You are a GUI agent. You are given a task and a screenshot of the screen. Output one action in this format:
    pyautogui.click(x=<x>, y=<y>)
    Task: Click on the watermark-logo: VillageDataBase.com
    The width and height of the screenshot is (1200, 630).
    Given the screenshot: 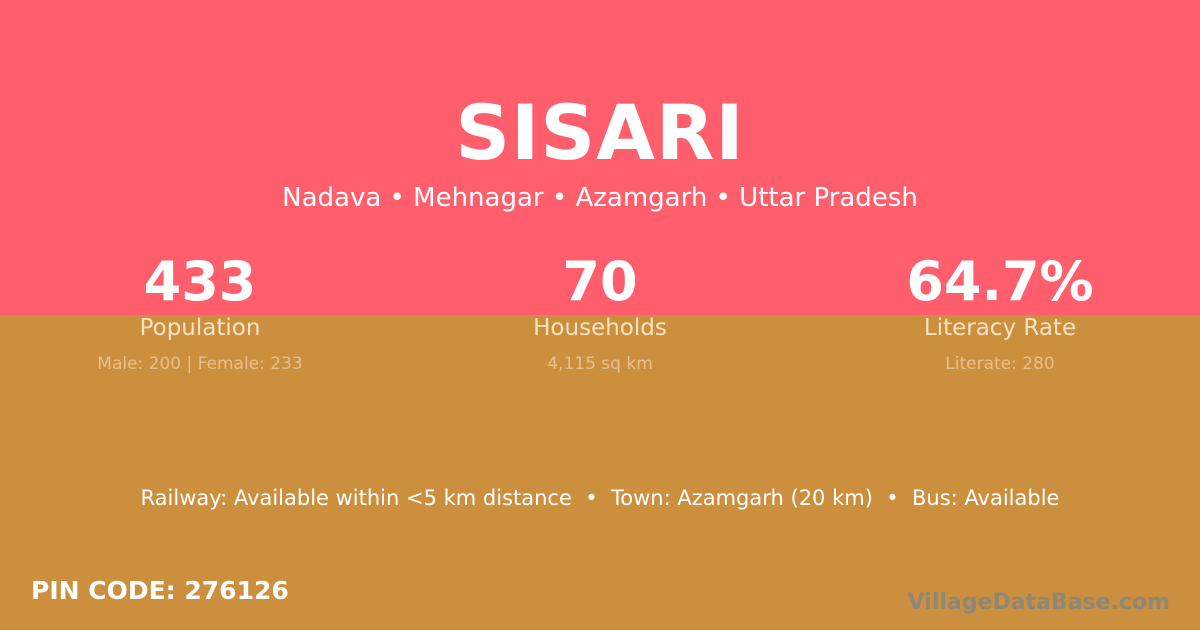 What is the action you would take?
    pyautogui.click(x=1038, y=602)
    